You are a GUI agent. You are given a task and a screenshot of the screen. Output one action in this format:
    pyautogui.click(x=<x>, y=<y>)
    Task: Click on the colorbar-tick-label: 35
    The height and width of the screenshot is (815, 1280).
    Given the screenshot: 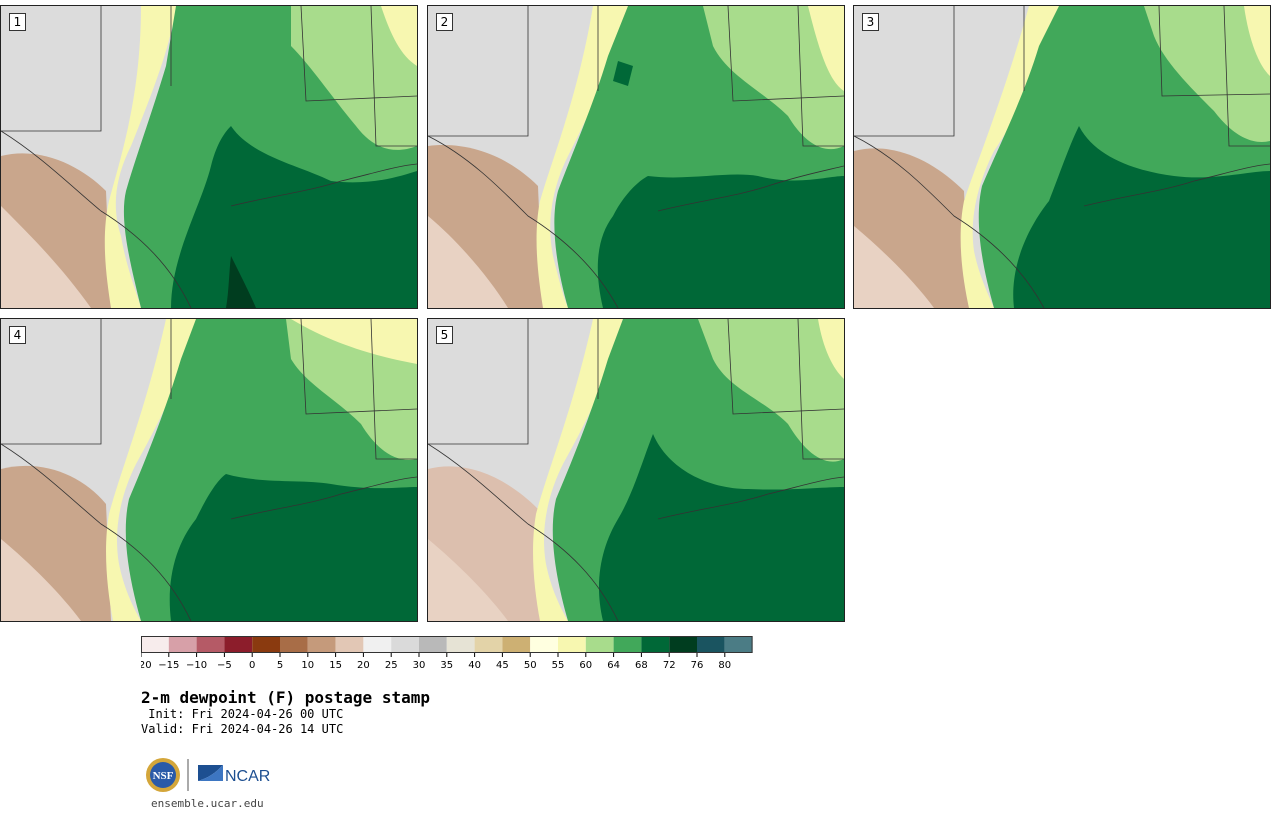 What is the action you would take?
    pyautogui.click(x=446, y=665)
    